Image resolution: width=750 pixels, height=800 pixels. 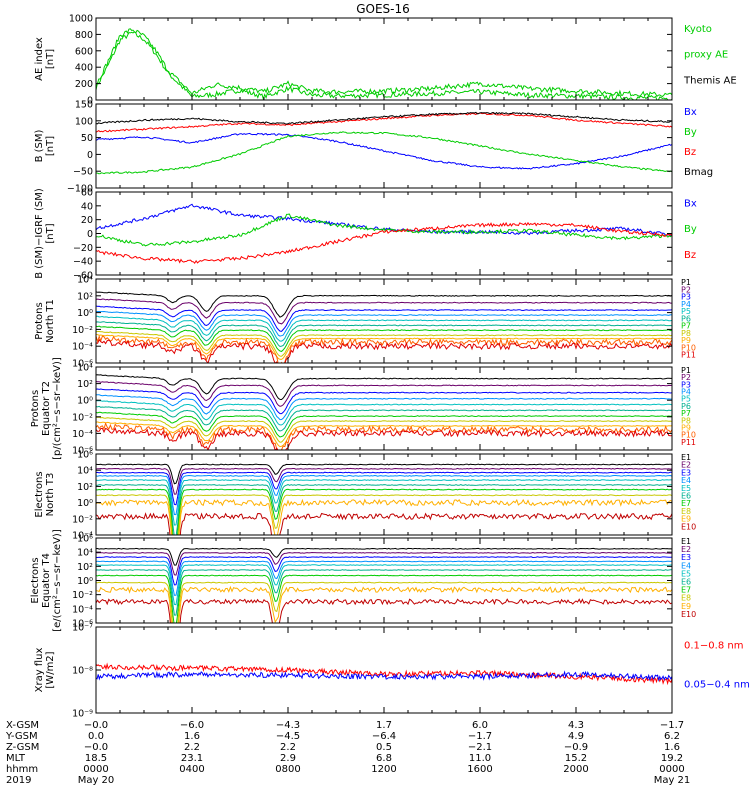 What do you see at coordinates (686, 457) in the screenshot?
I see `legend-et3-1: E1` at bounding box center [686, 457].